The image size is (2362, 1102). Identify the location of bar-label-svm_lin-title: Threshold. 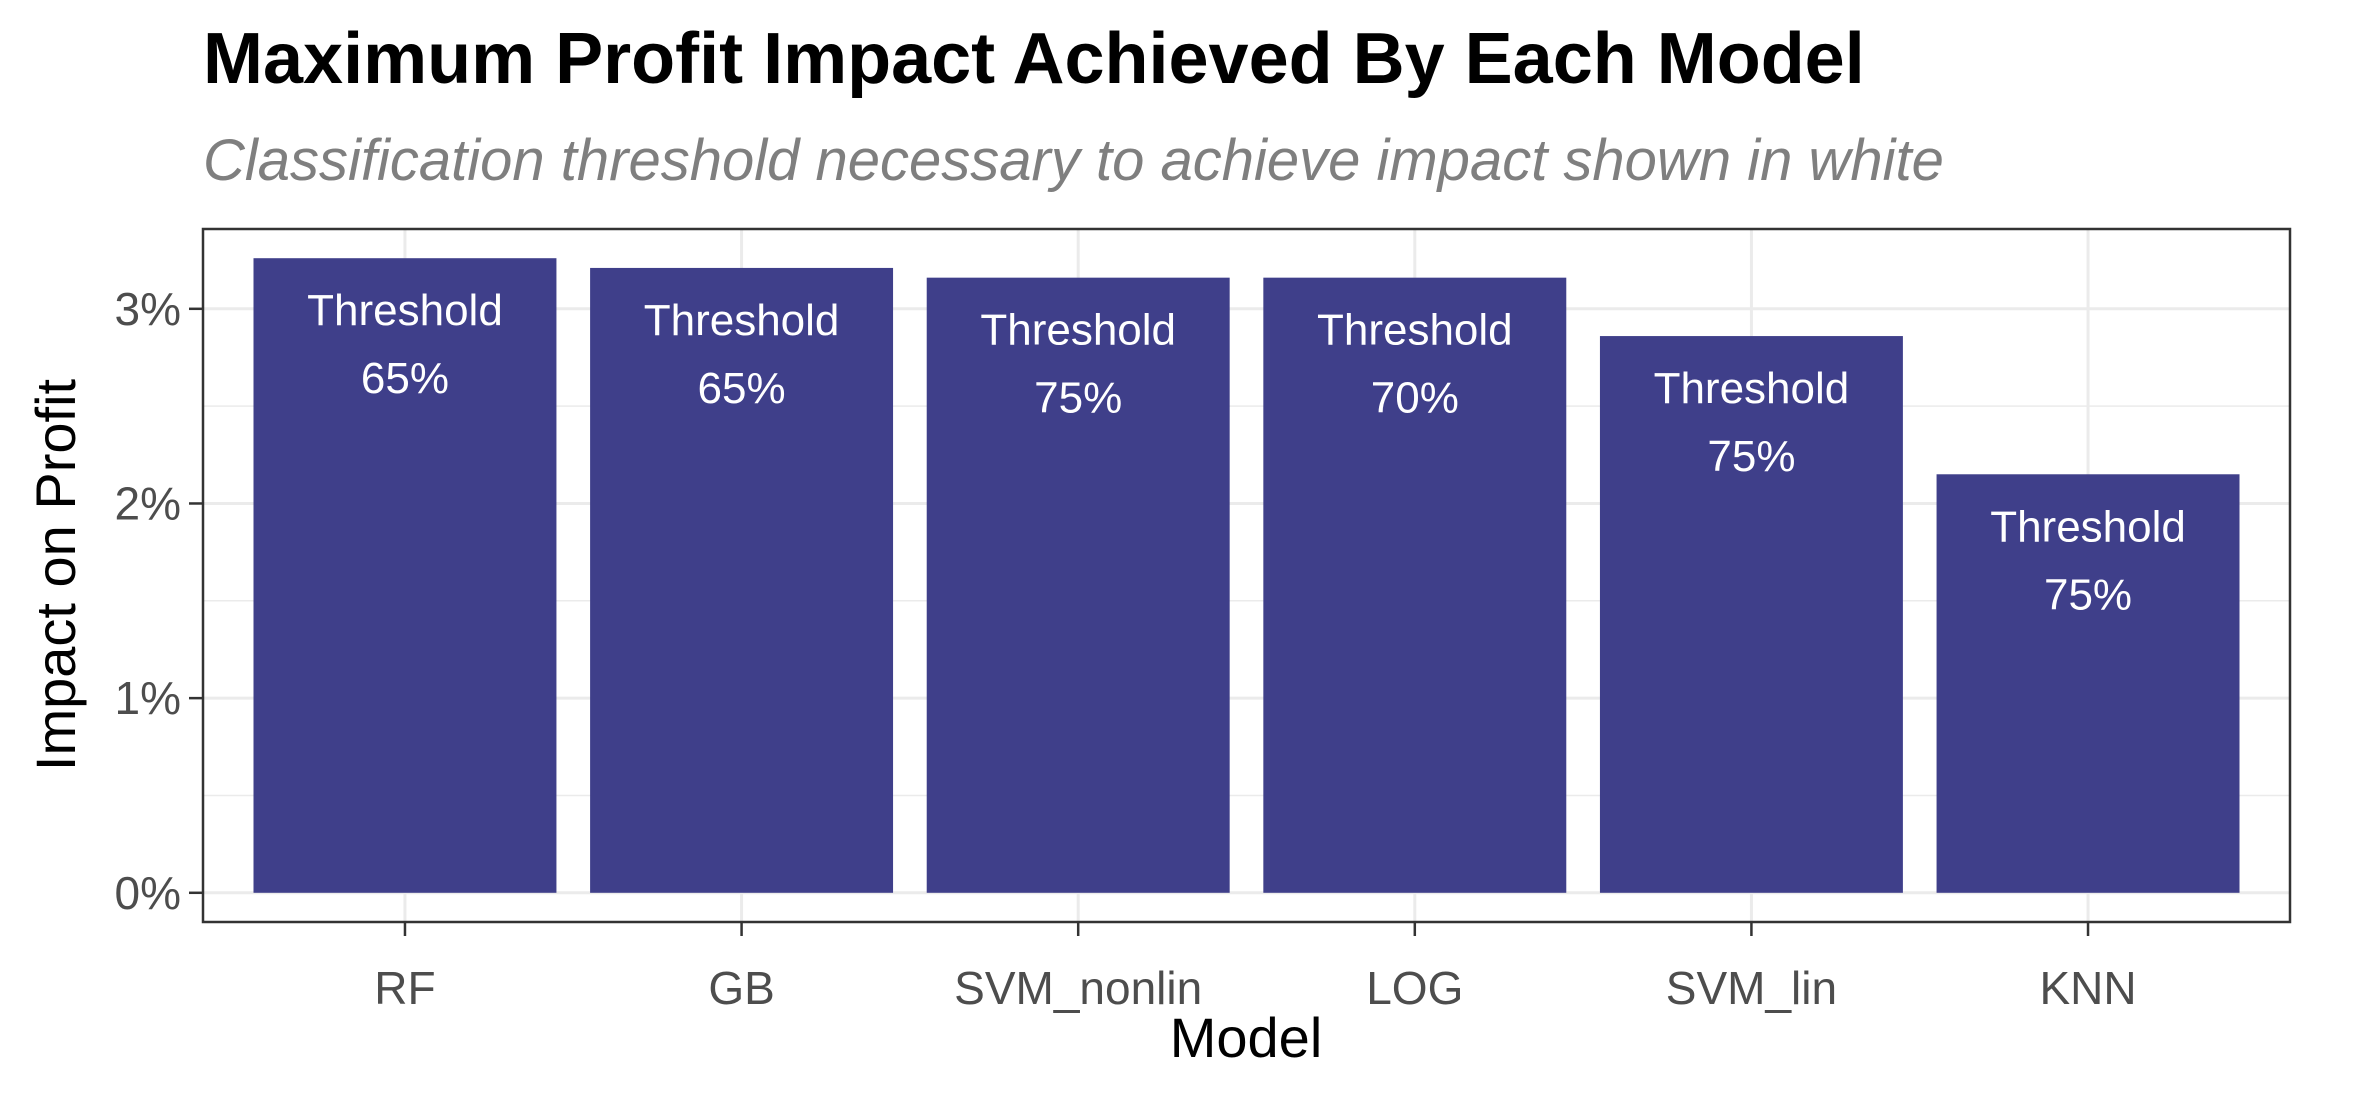
(1752, 388).